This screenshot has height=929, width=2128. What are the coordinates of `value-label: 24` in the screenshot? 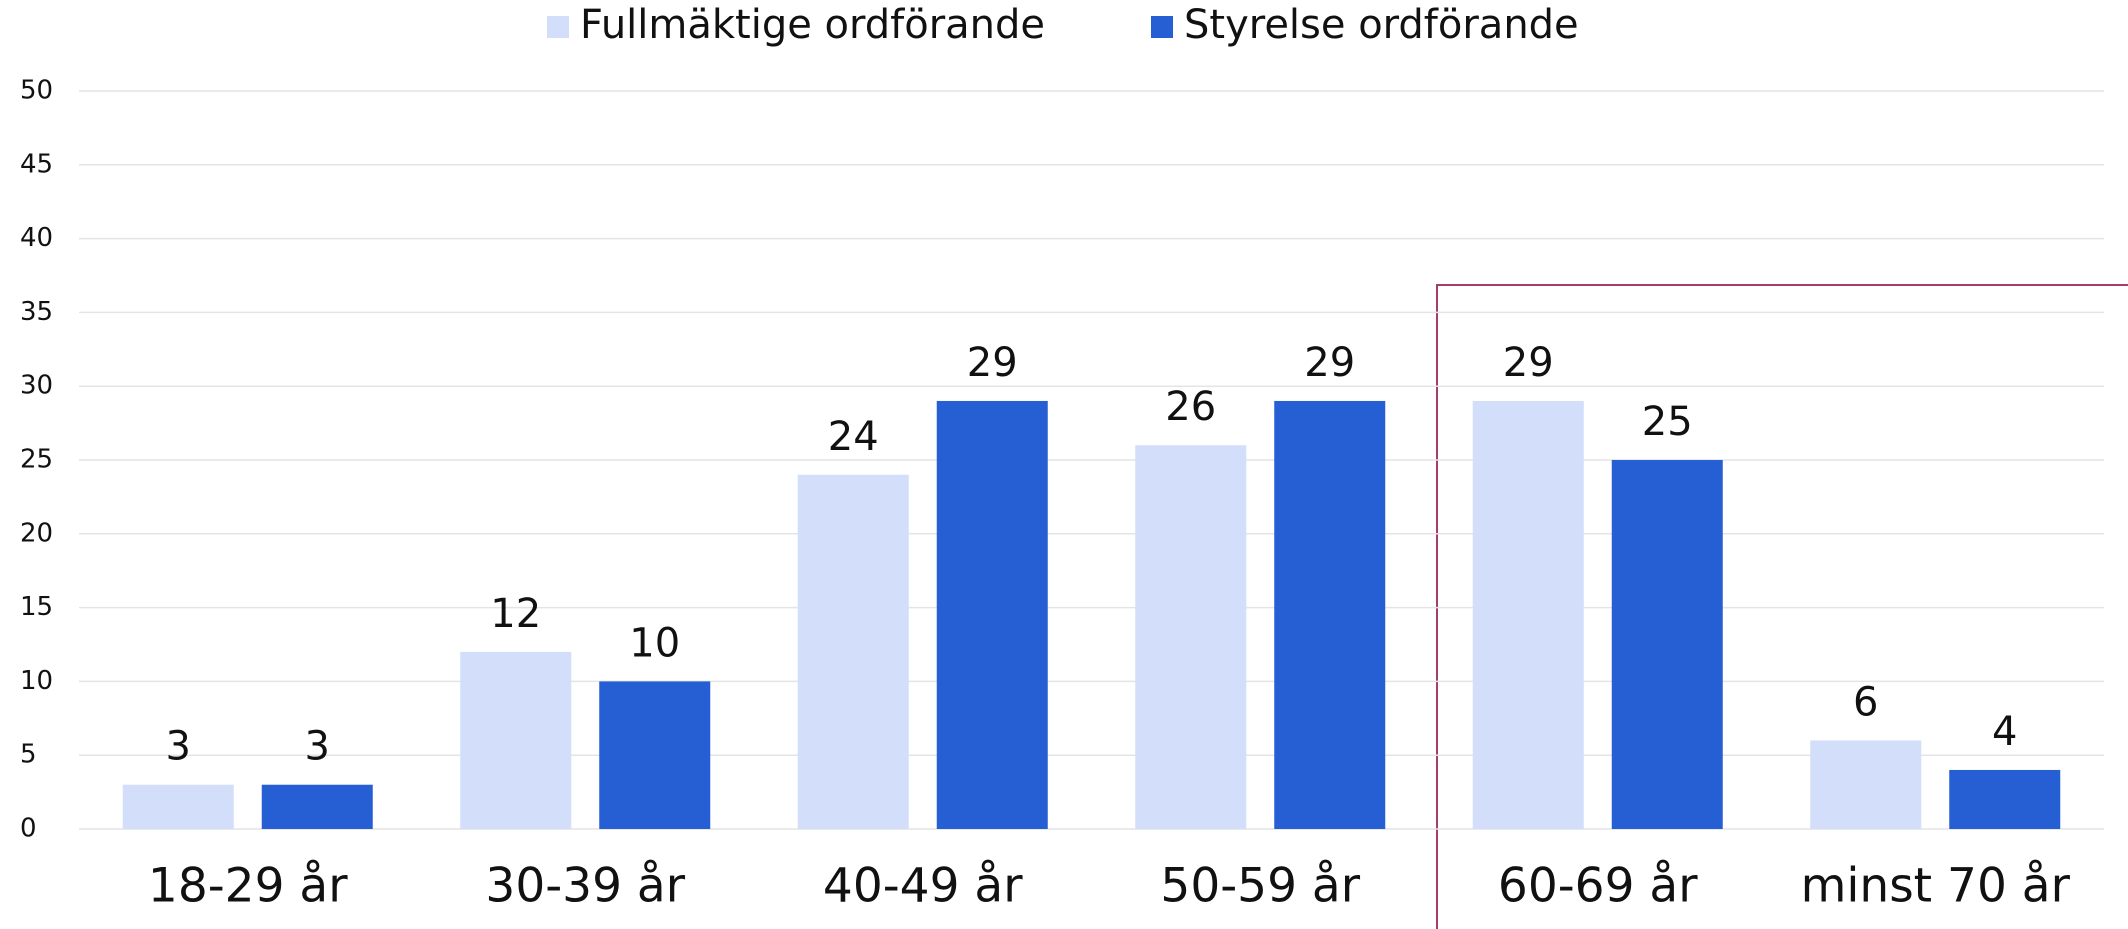 It's located at (853, 437).